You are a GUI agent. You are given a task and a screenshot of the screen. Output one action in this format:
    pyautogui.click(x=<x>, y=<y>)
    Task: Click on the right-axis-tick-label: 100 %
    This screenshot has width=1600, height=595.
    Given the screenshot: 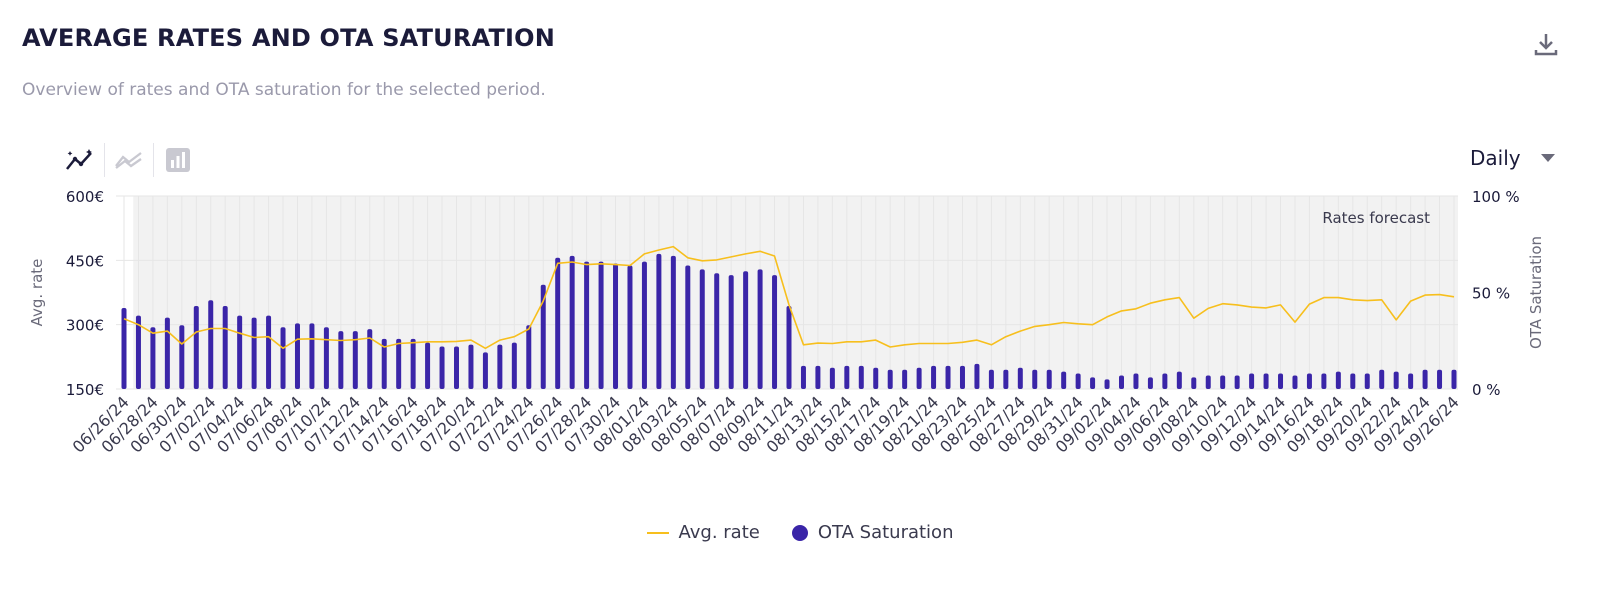 What is the action you would take?
    pyautogui.click(x=1496, y=197)
    